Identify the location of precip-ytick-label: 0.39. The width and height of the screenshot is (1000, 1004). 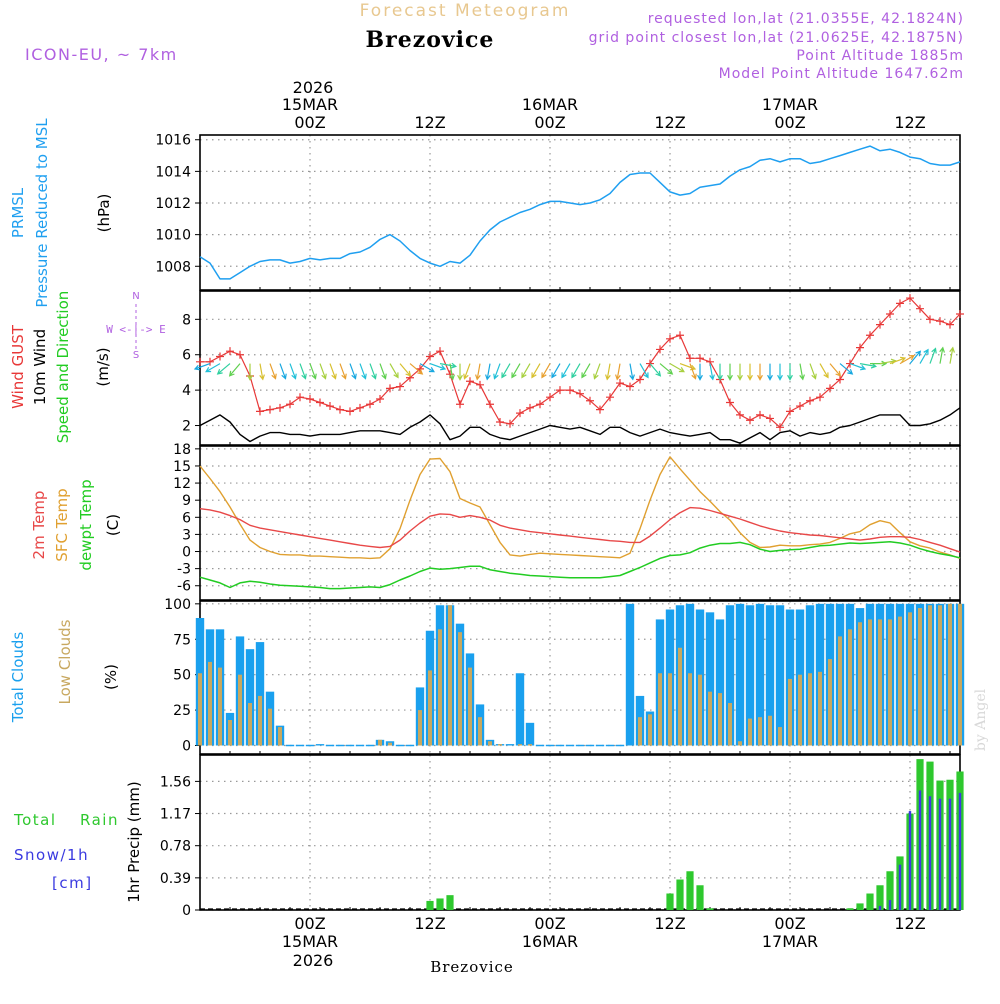
(175, 879).